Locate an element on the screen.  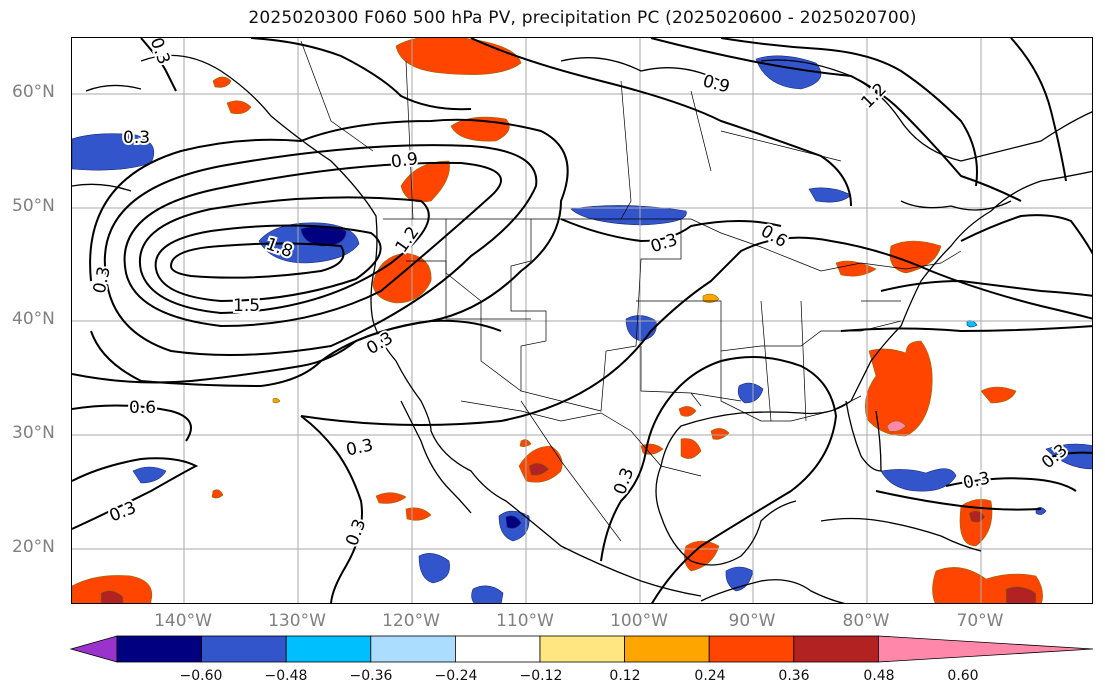
colorbar-tick-label: −0.36 is located at coordinates (371, 676).